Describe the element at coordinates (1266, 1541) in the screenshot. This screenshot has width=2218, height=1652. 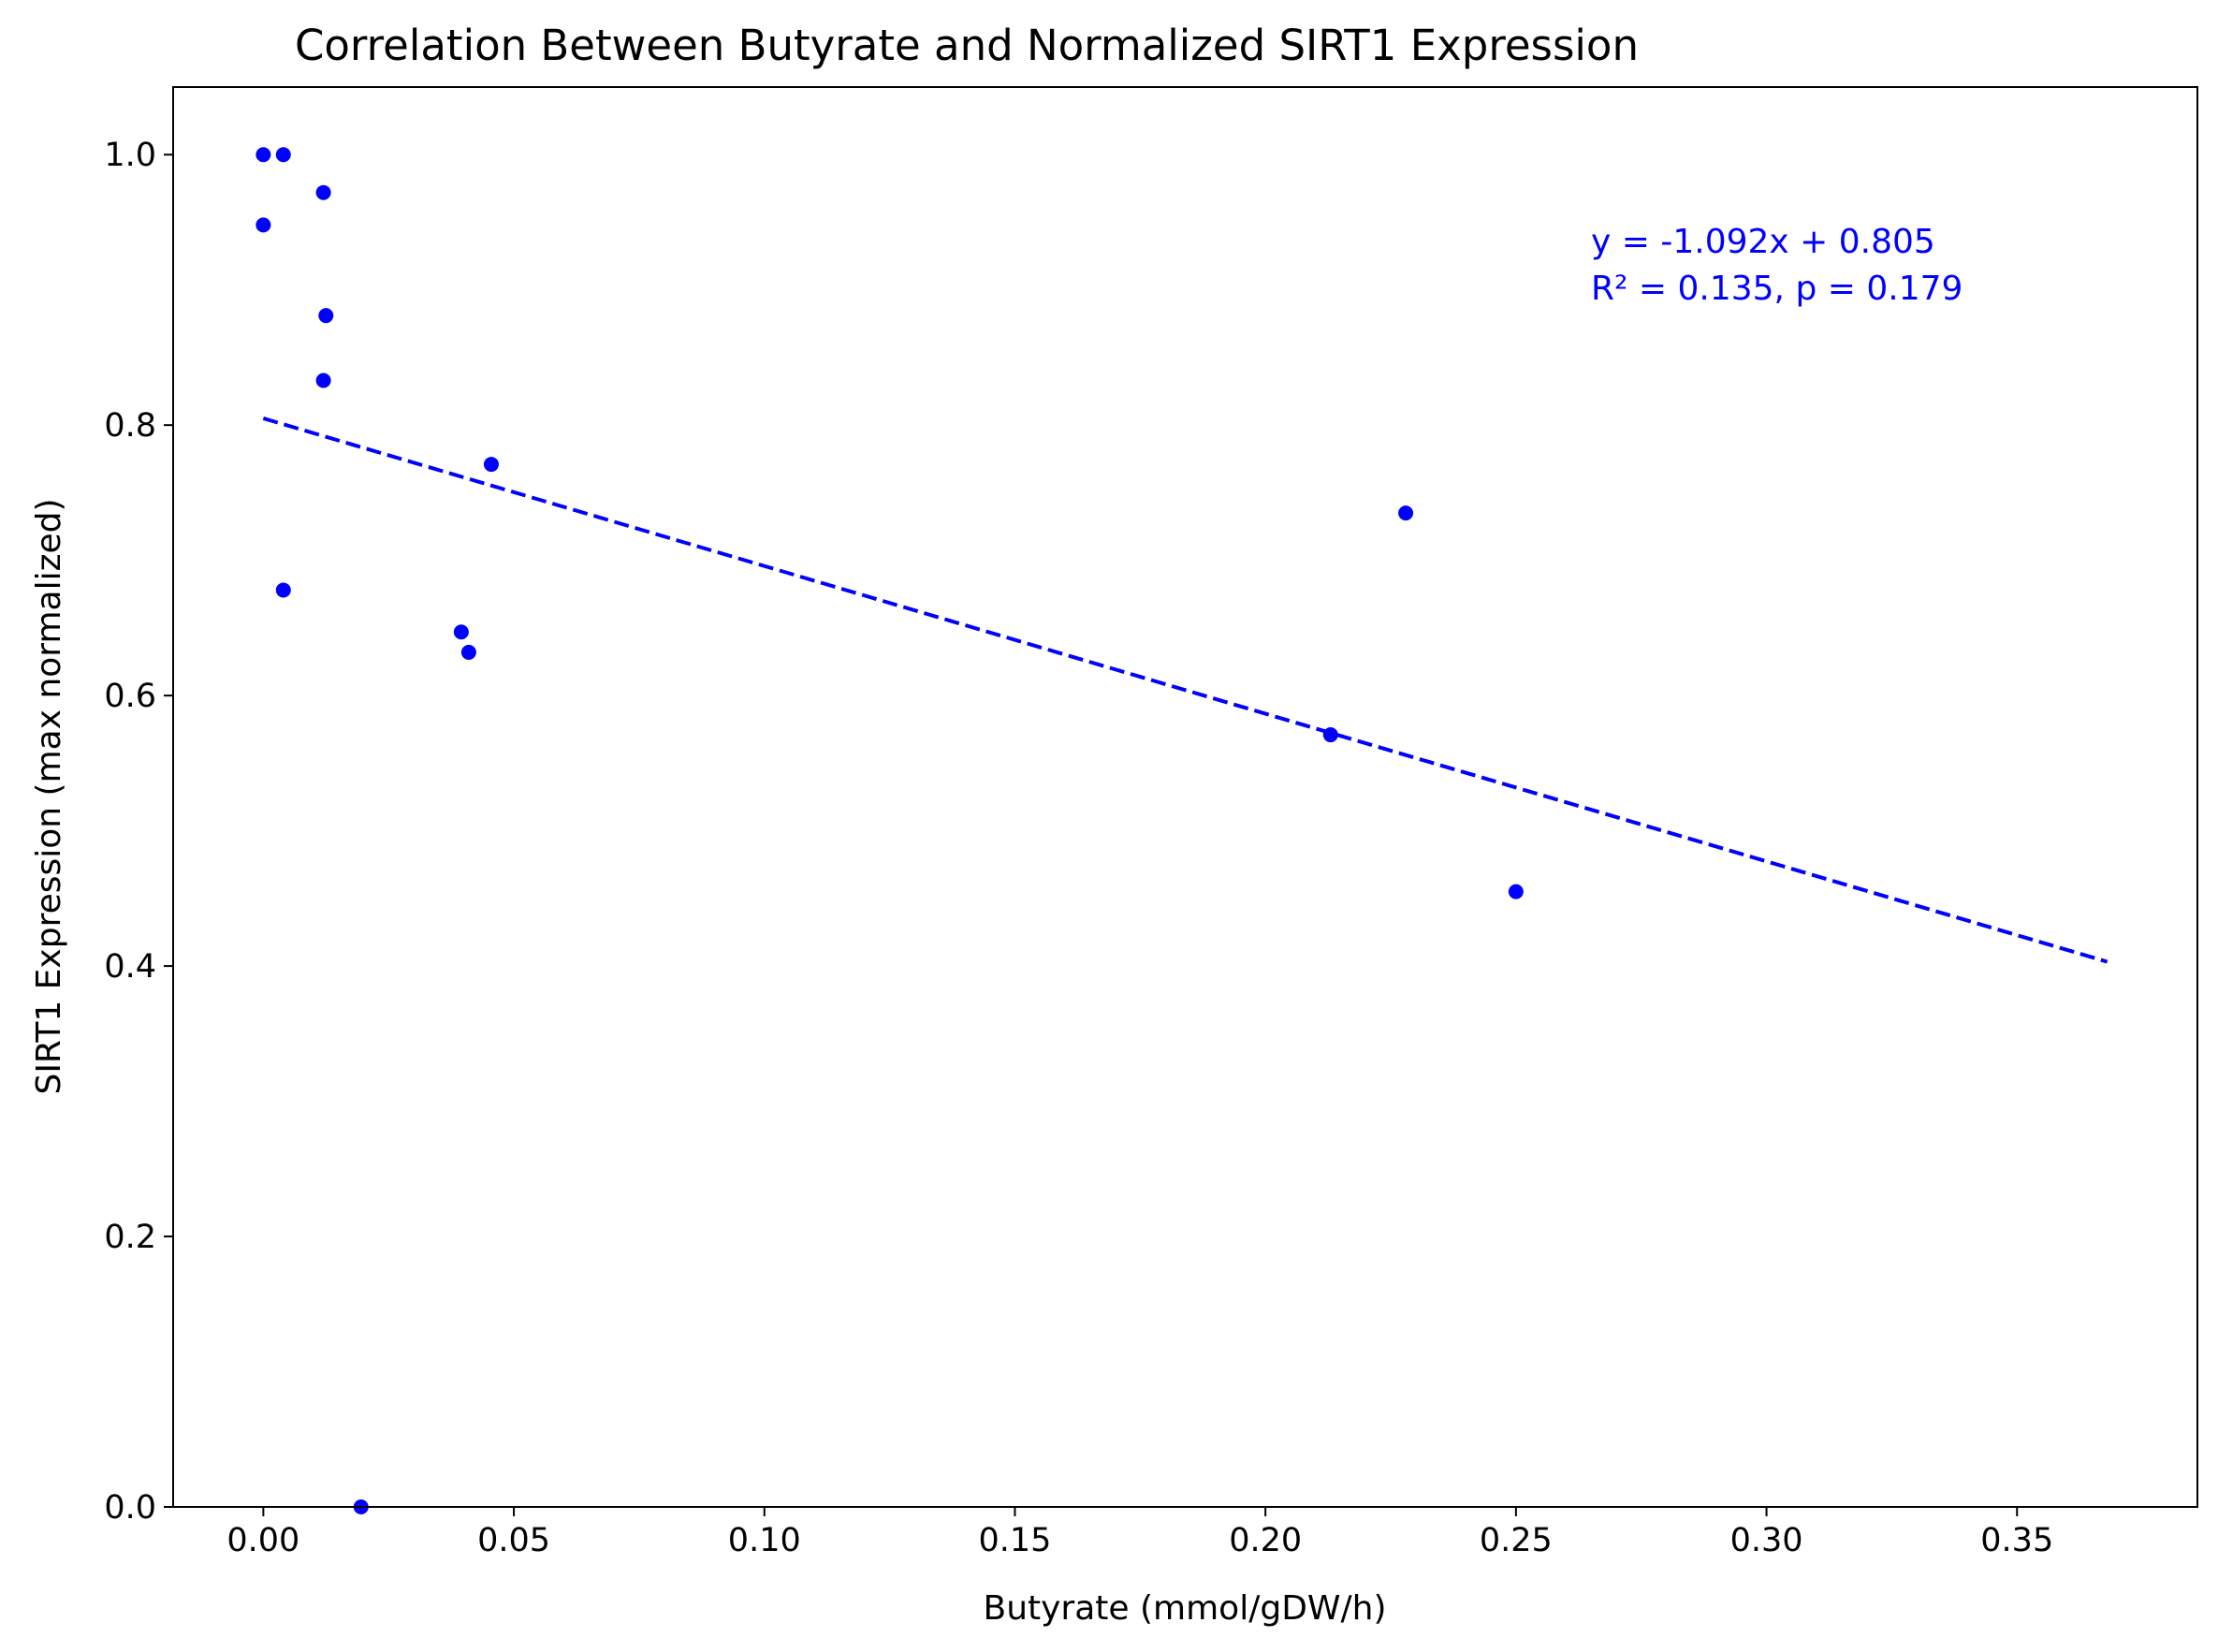
I see `x-tick-label: 0.20` at that location.